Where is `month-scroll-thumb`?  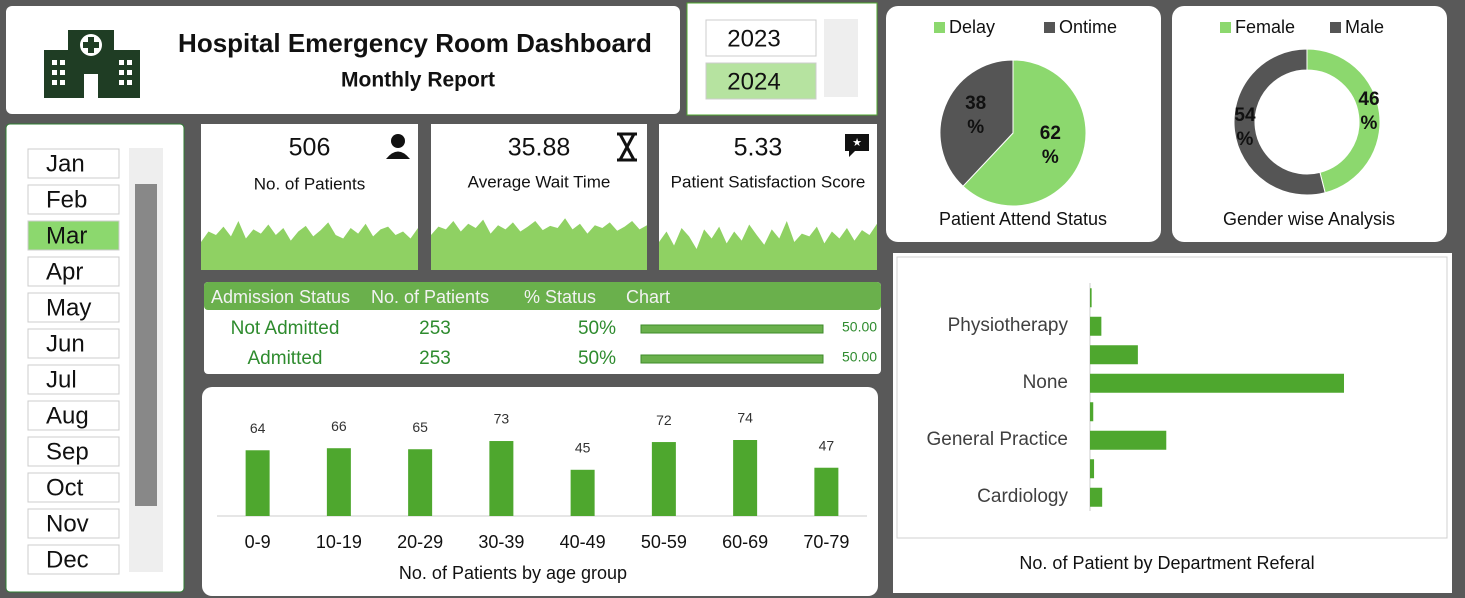
month-scroll-thumb is located at coordinates (146, 345).